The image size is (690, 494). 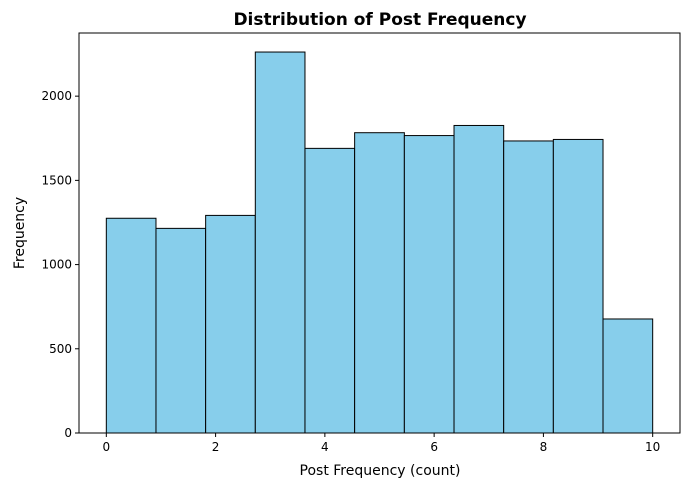 I want to click on y-tick-label: 1500, so click(x=56, y=180).